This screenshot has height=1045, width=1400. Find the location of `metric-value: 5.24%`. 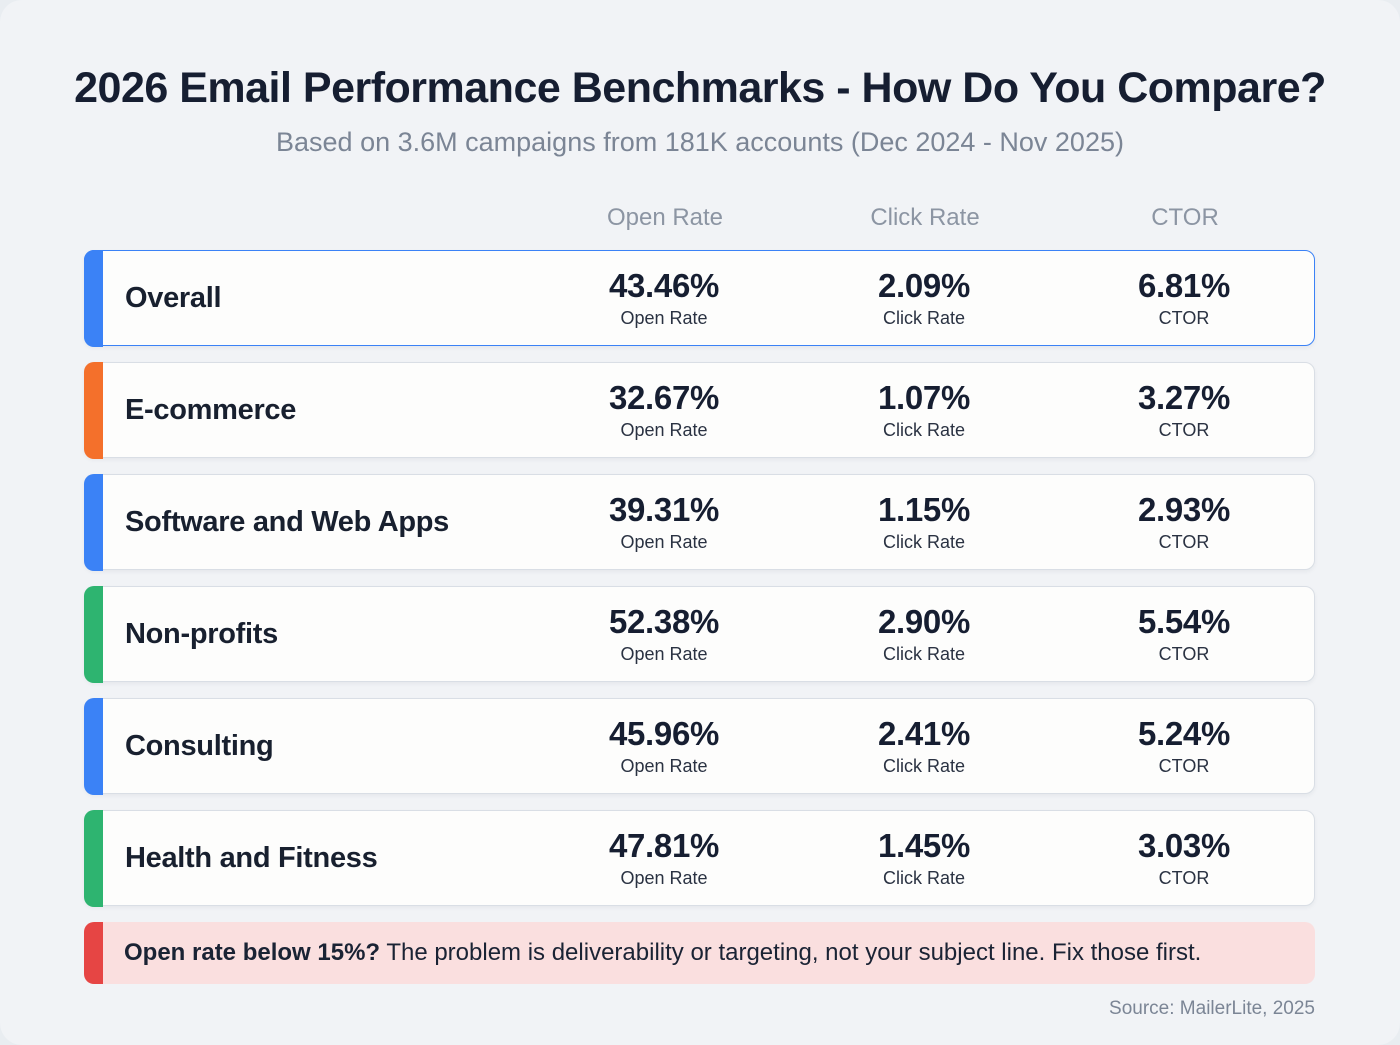

metric-value: 5.24% is located at coordinates (1184, 733).